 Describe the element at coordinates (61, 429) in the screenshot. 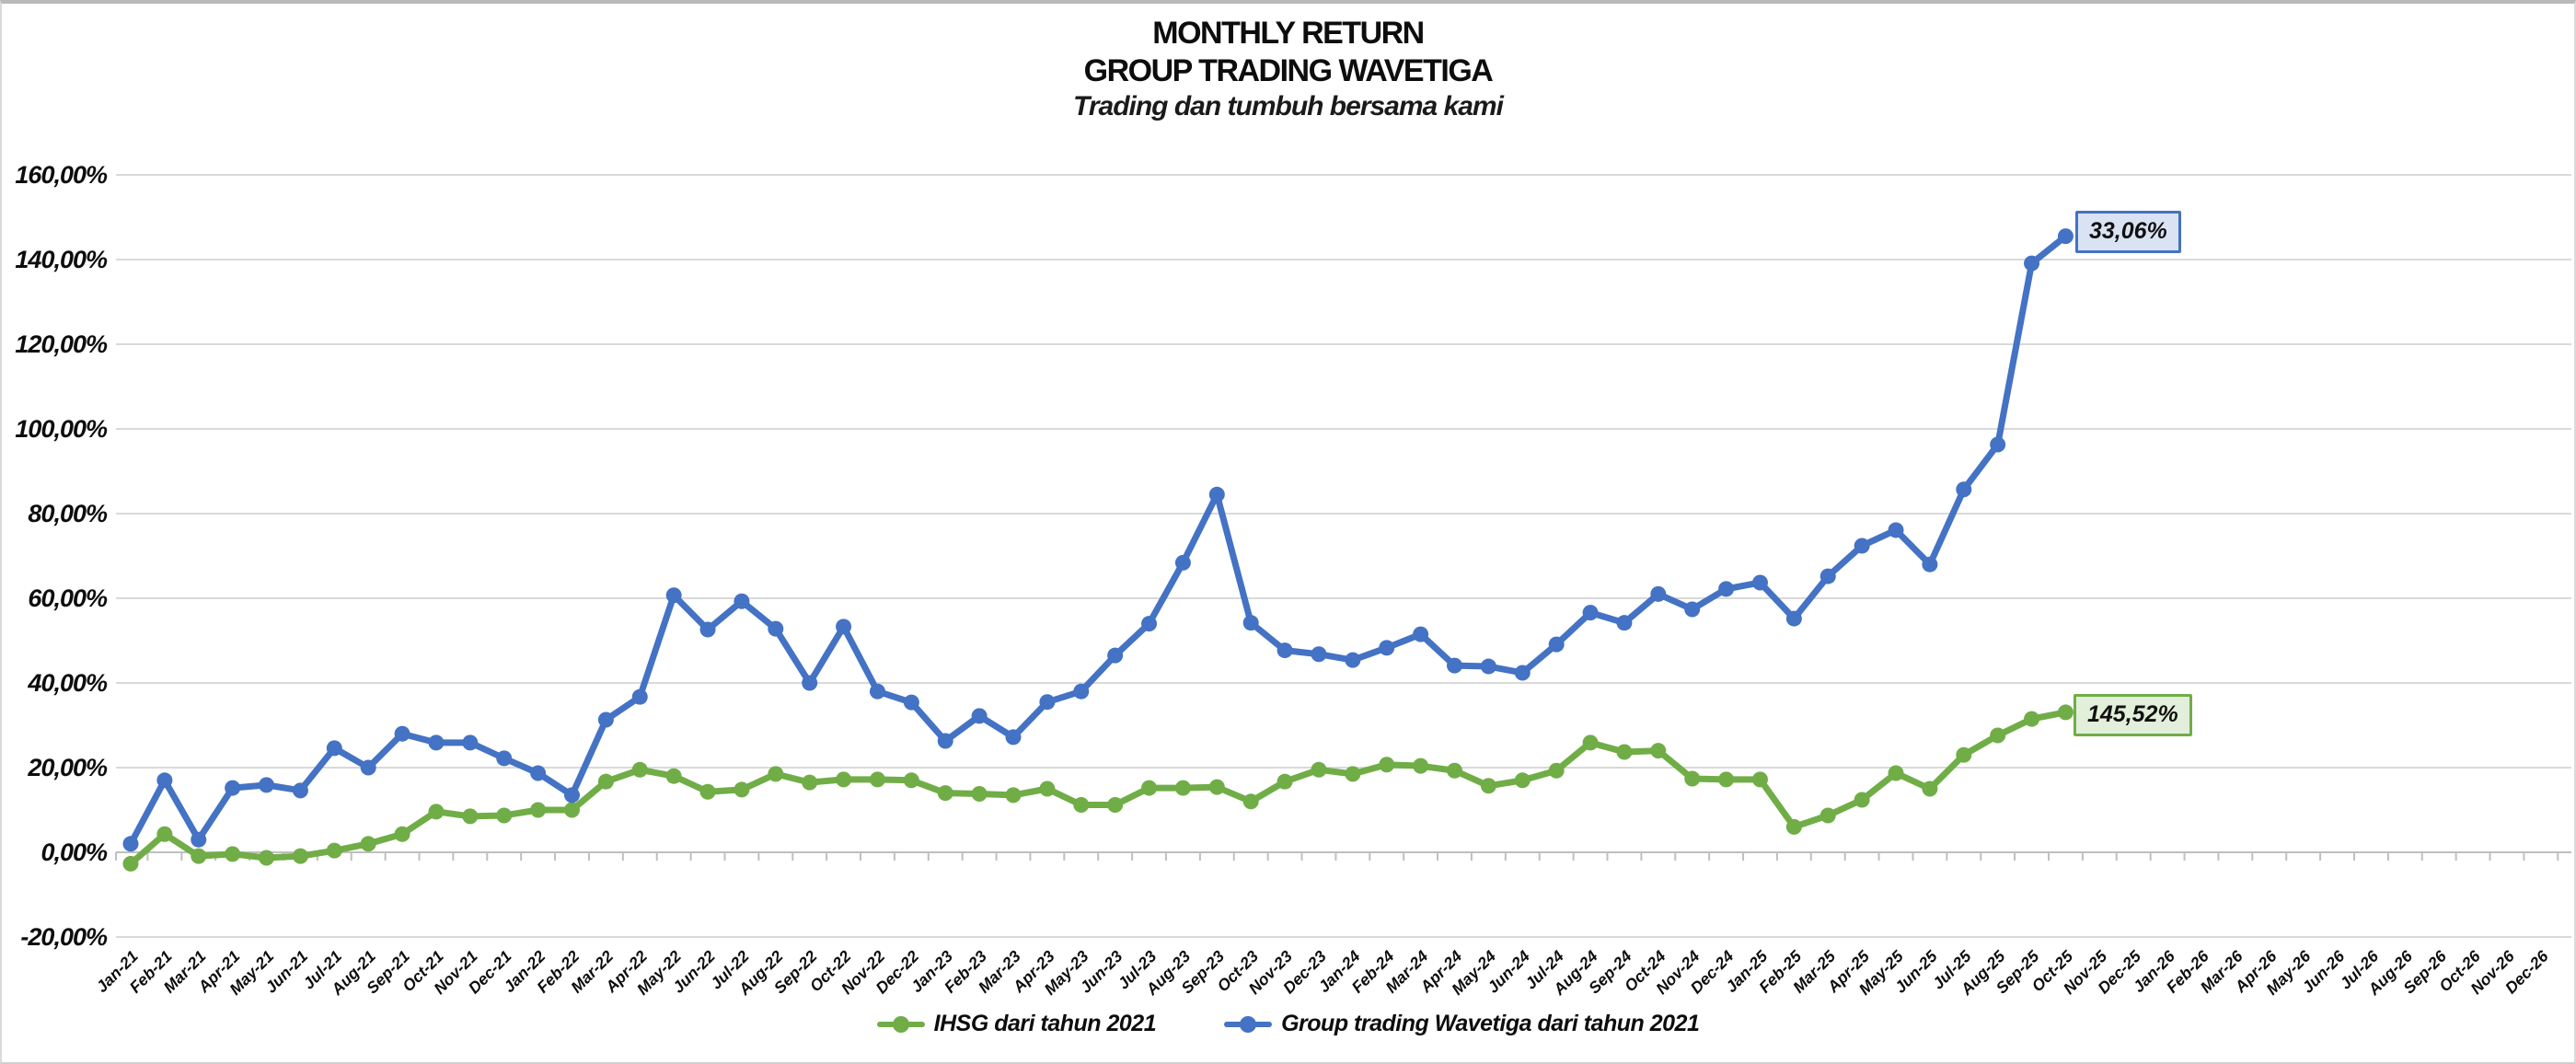

I see `y-tick-label: 100,00%` at that location.